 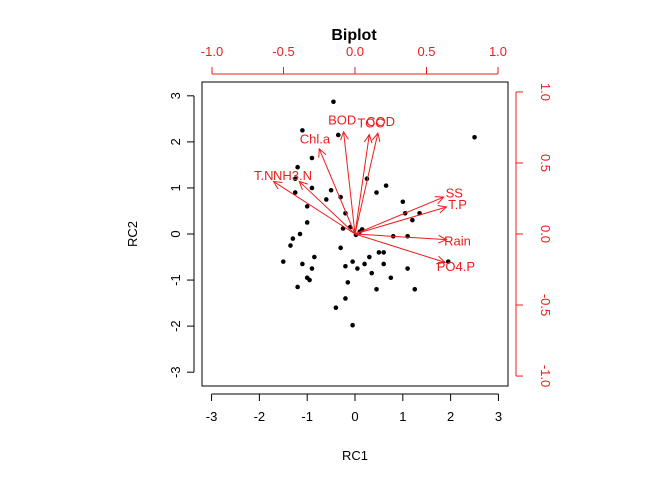 What do you see at coordinates (175, 187) in the screenshot?
I see `left-tick-label: 1` at bounding box center [175, 187].